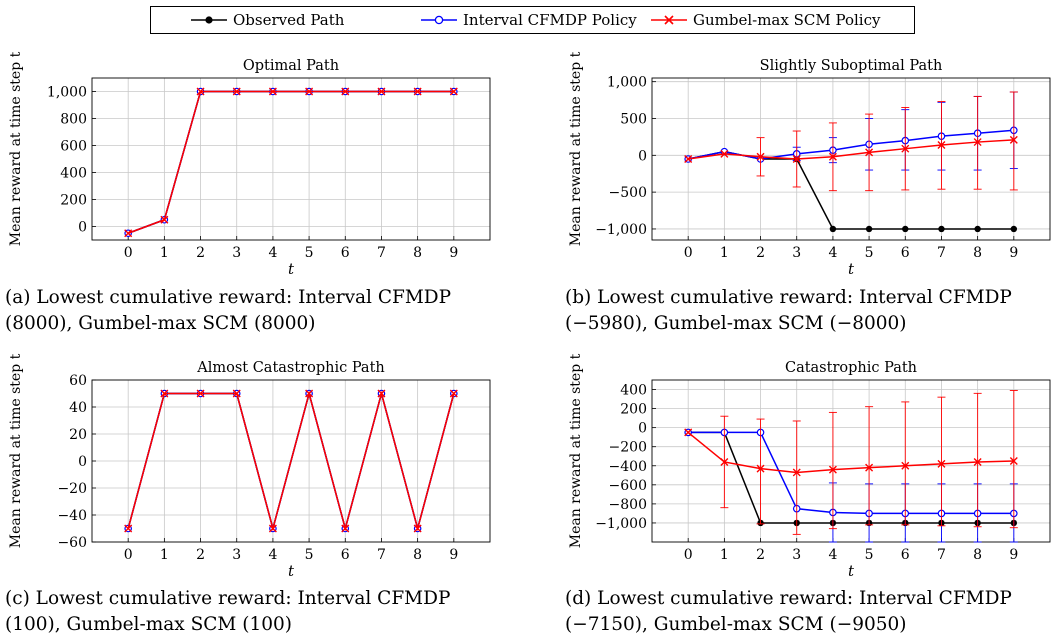 This screenshot has height=638, width=1061. I want to click on x-axis-label: t, so click(291, 571).